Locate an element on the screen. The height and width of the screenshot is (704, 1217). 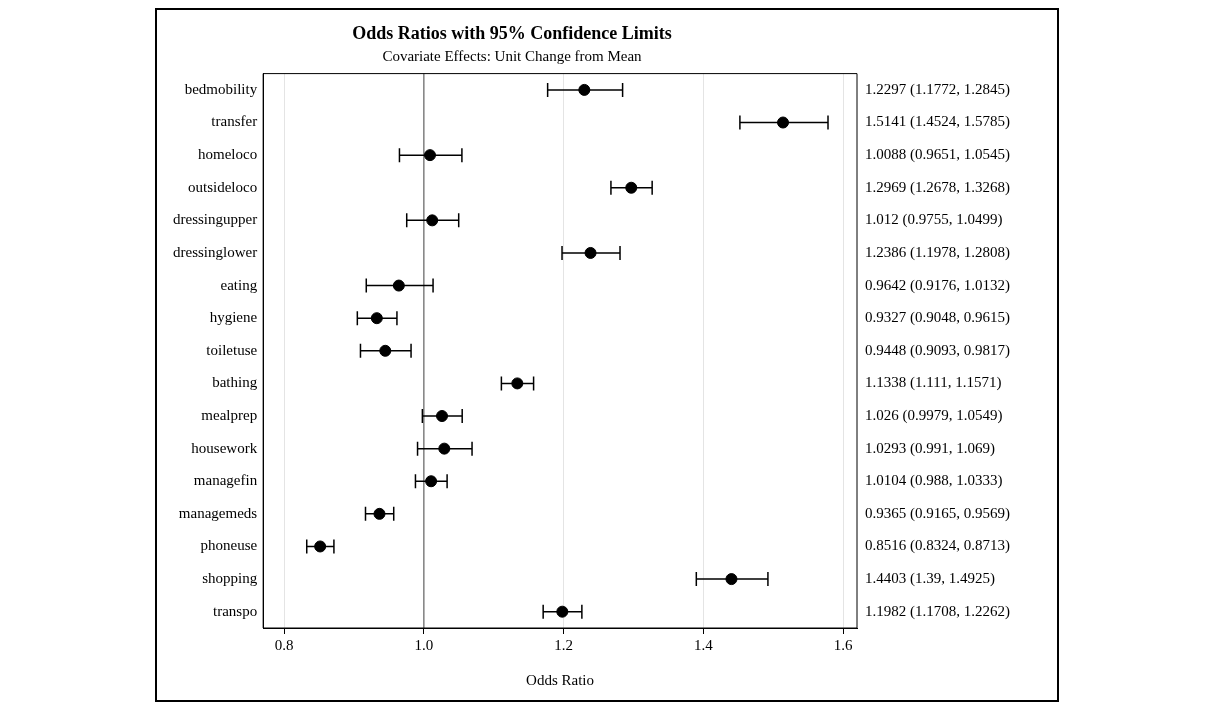
text: 1.026 (0.9979, 1.0549) is located at coordinates (934, 415).